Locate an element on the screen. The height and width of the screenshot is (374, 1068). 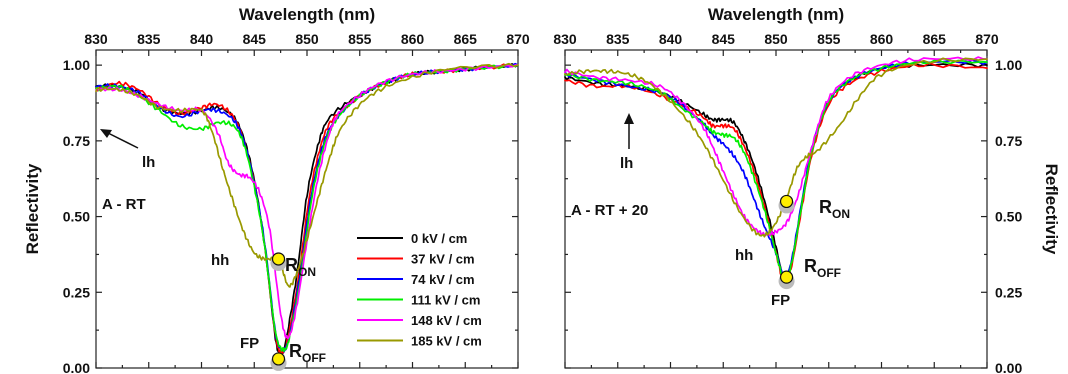
right-ytick-label-0: 0.00 is located at coordinates (1008, 367).